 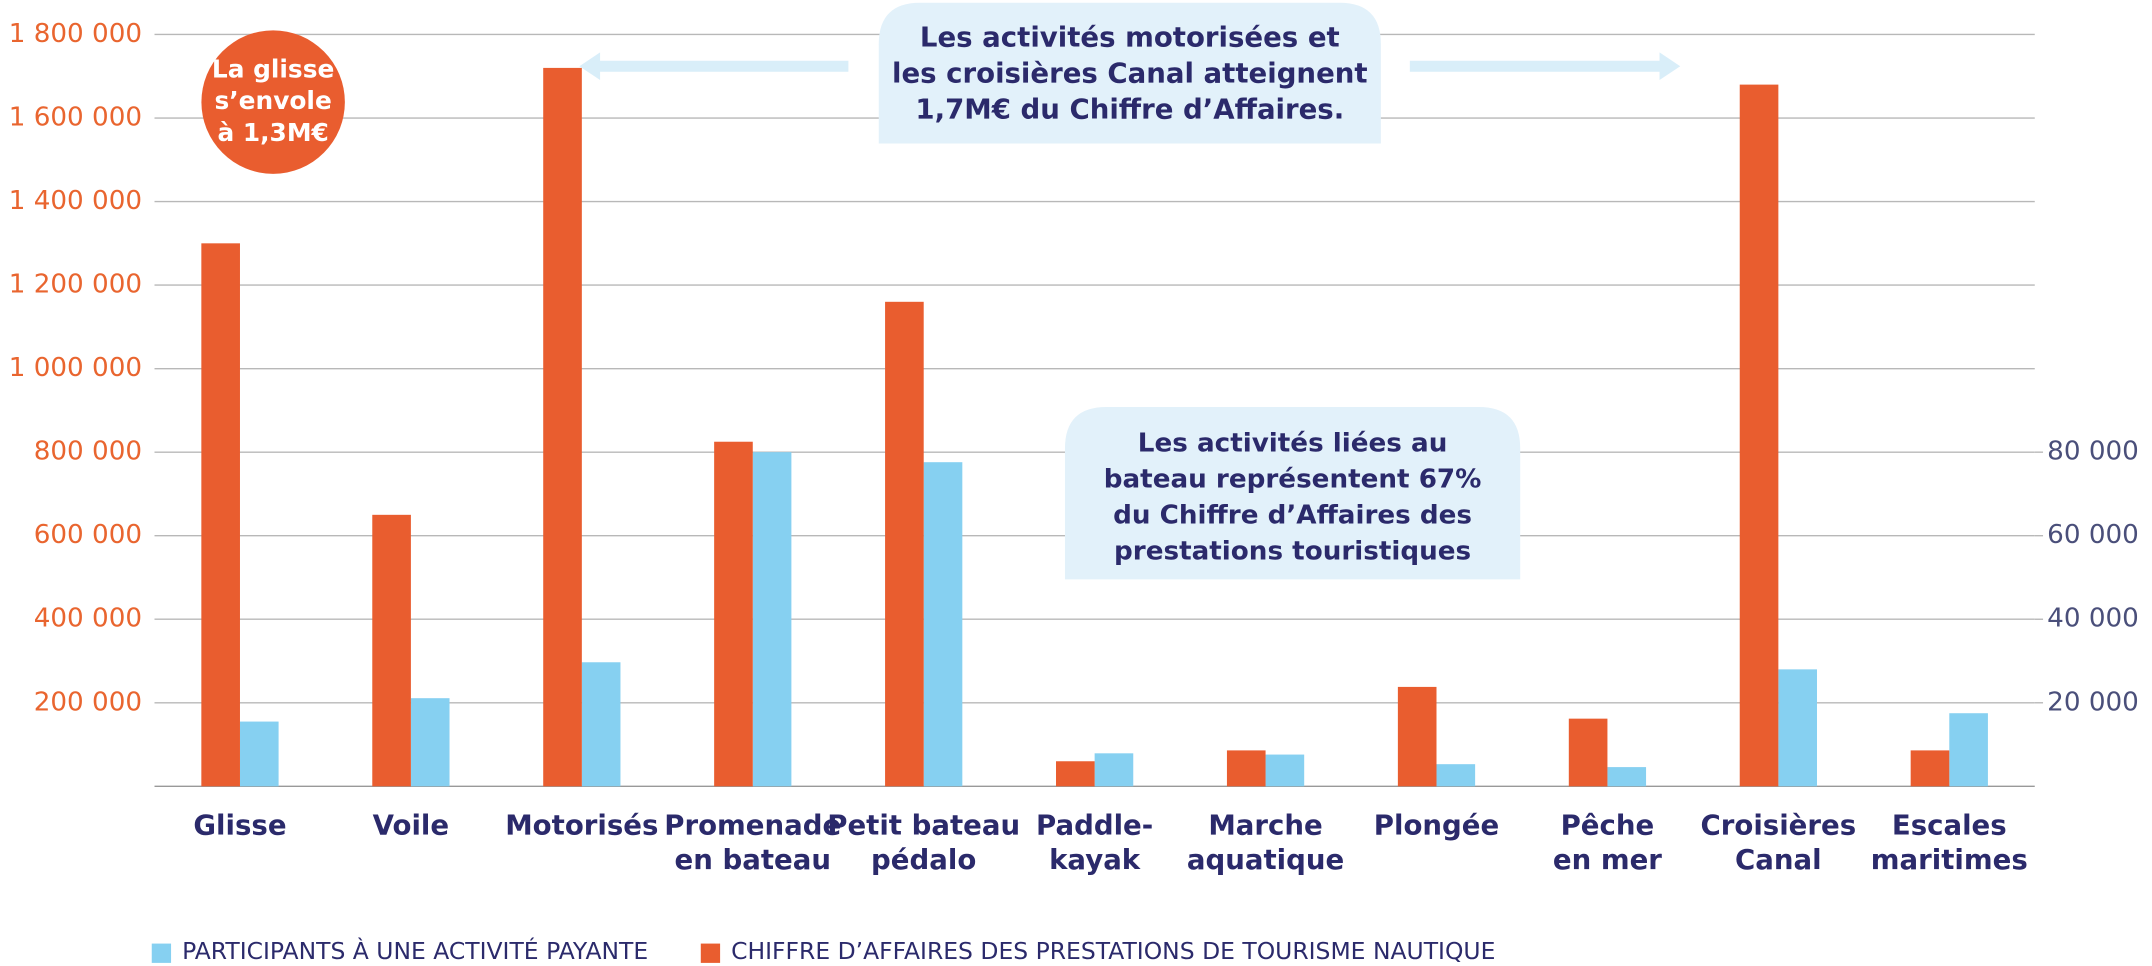 What do you see at coordinates (2093, 535) in the screenshot?
I see `y2-tick-label: 60 000` at bounding box center [2093, 535].